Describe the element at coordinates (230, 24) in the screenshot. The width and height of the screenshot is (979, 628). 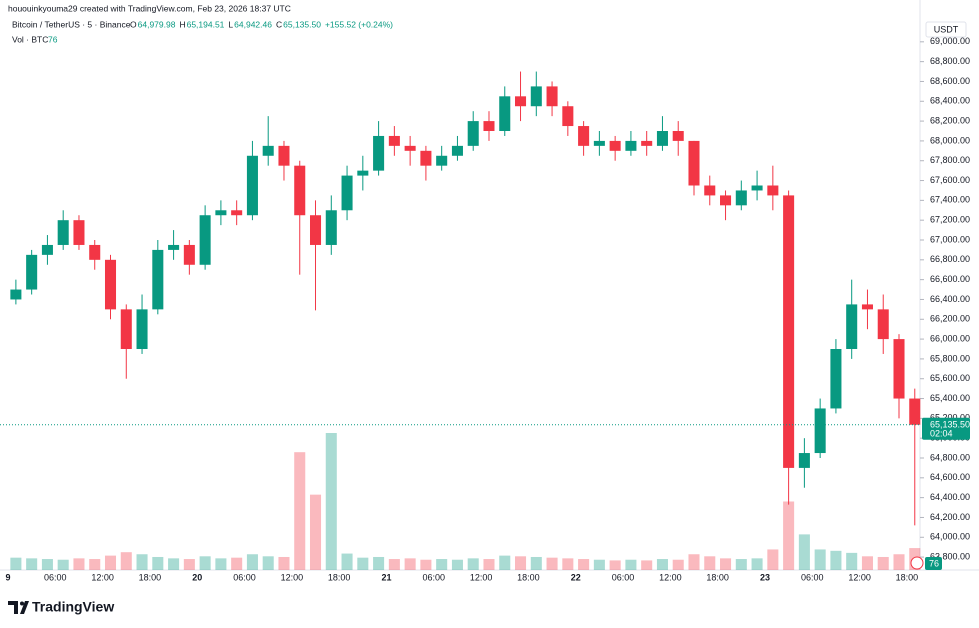
I see `ohlc-key: L` at that location.